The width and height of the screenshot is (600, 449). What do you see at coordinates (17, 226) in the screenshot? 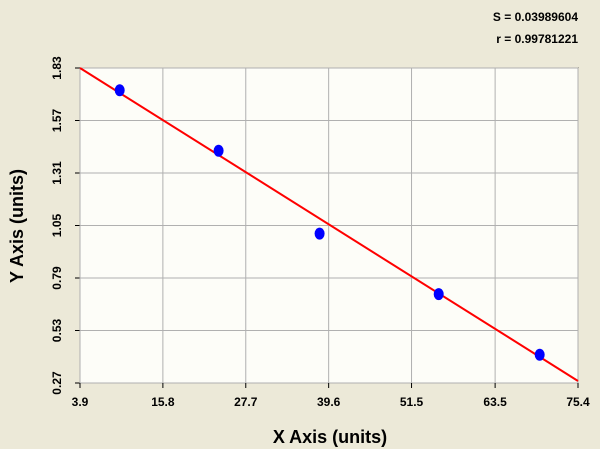
I see `y-axis-title: Y Axis (units)` at bounding box center [17, 226].